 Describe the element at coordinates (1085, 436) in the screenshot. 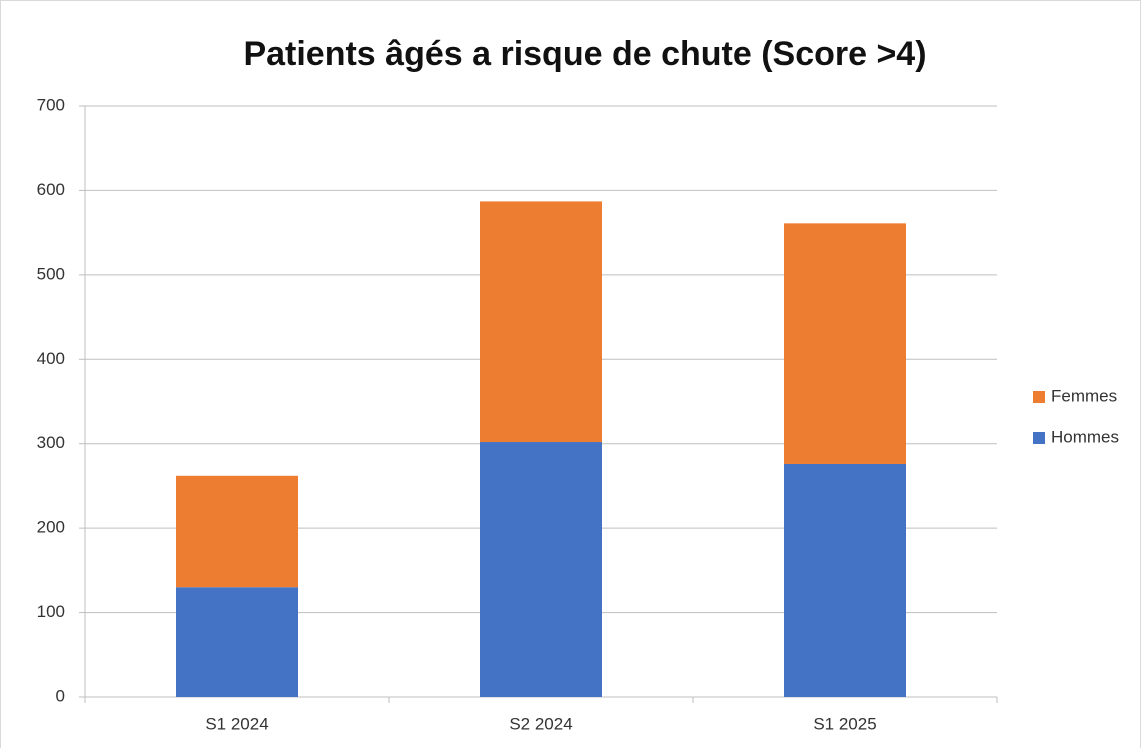

I see `legend-label: Hommes` at that location.